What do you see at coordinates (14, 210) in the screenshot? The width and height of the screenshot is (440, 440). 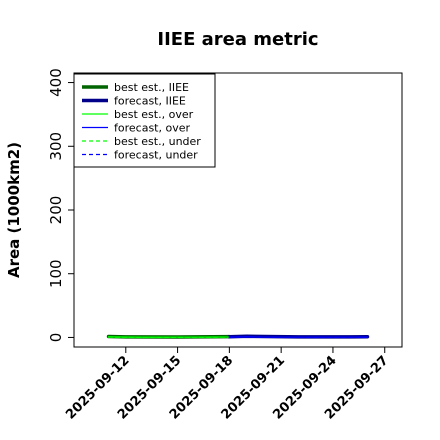 I see `y-axis-label: Area (1000km2)` at bounding box center [14, 210].